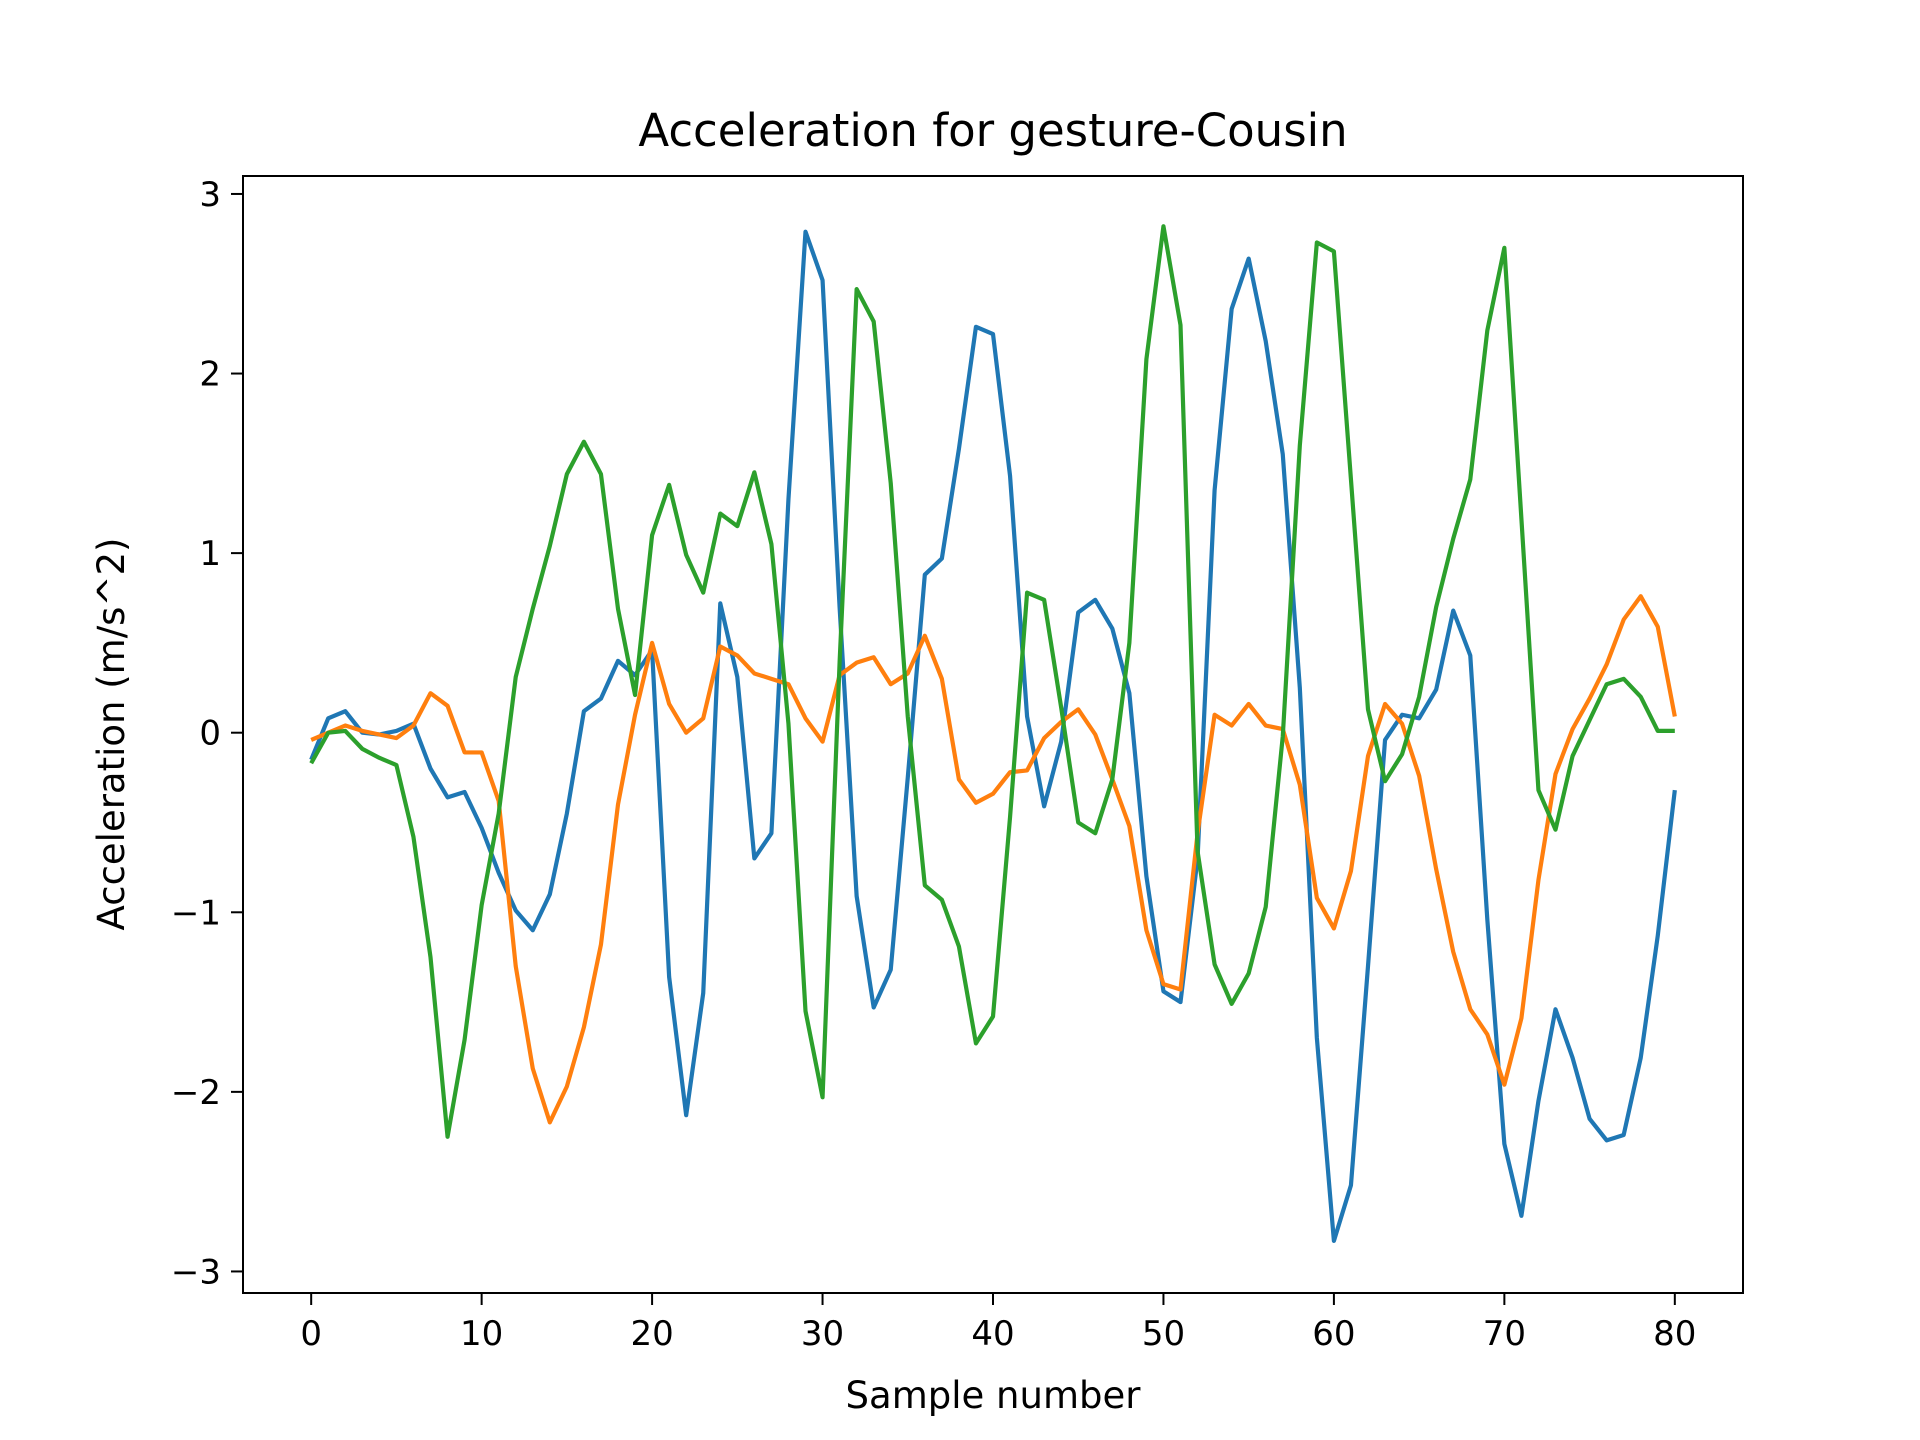  I want to click on x-tick-label: 70, so click(1504, 1334).